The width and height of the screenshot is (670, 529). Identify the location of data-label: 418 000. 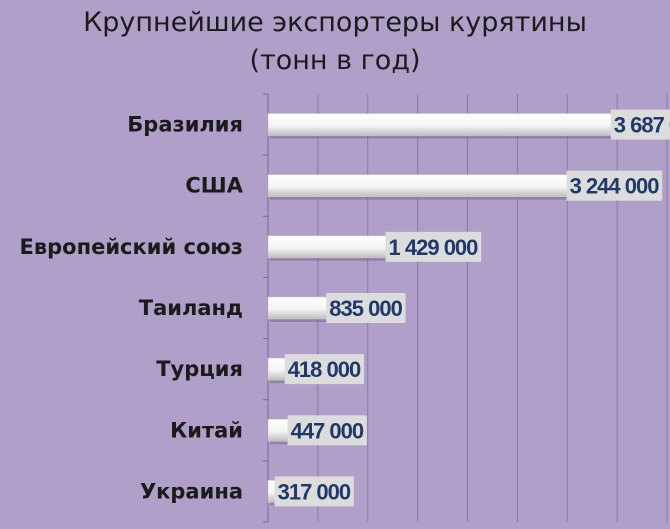
(324, 369).